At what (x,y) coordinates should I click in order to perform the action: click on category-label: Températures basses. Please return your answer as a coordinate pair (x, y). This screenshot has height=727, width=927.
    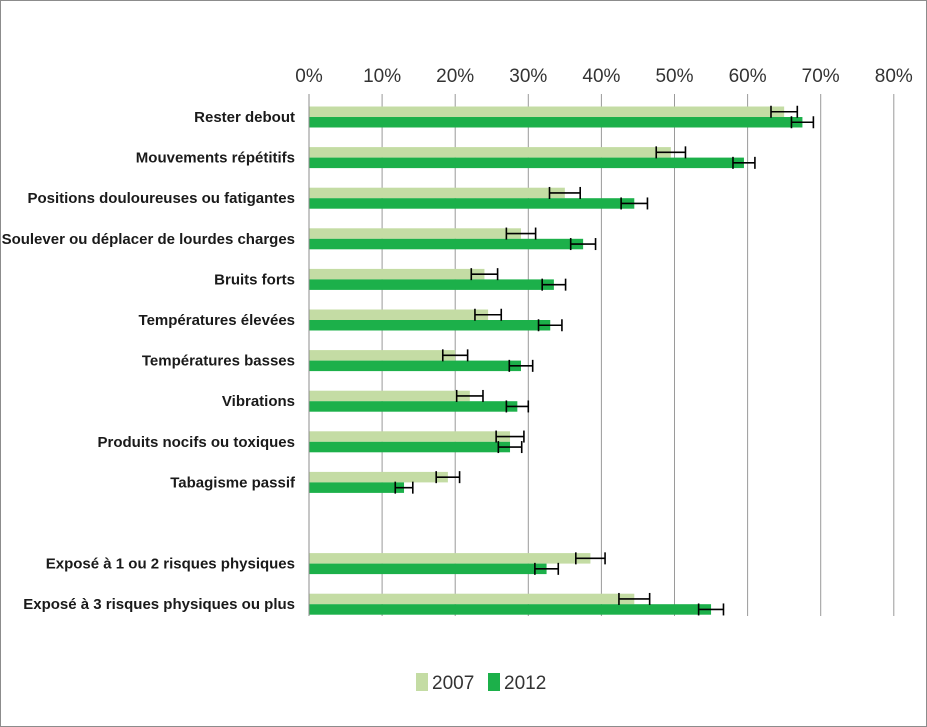
    Looking at the image, I should click on (218, 361).